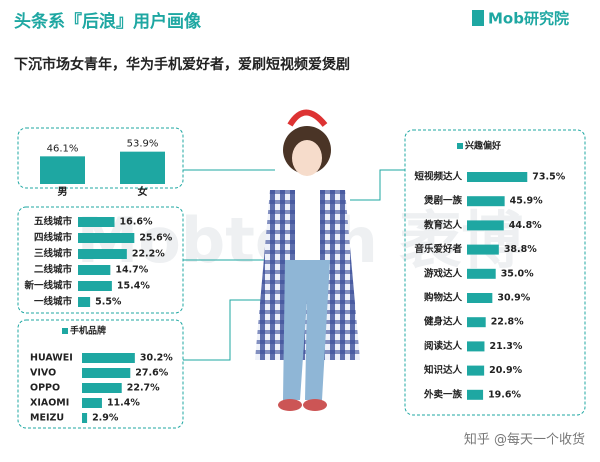 The image size is (600, 462). What do you see at coordinates (88, 331) in the screenshot?
I see `panel-title: 手机品牌` at bounding box center [88, 331].